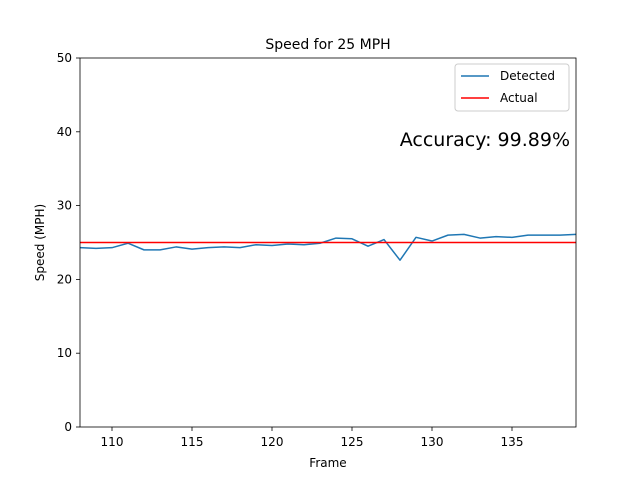 This screenshot has height=480, width=640. I want to click on x-tick-label: 130, so click(432, 442).